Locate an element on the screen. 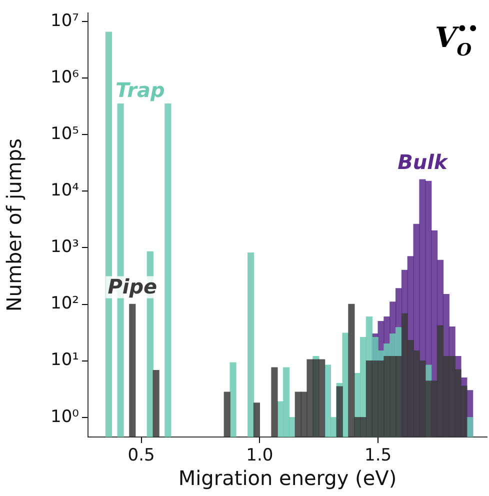  y-tick-label: 10⁰ is located at coordinates (65, 416).